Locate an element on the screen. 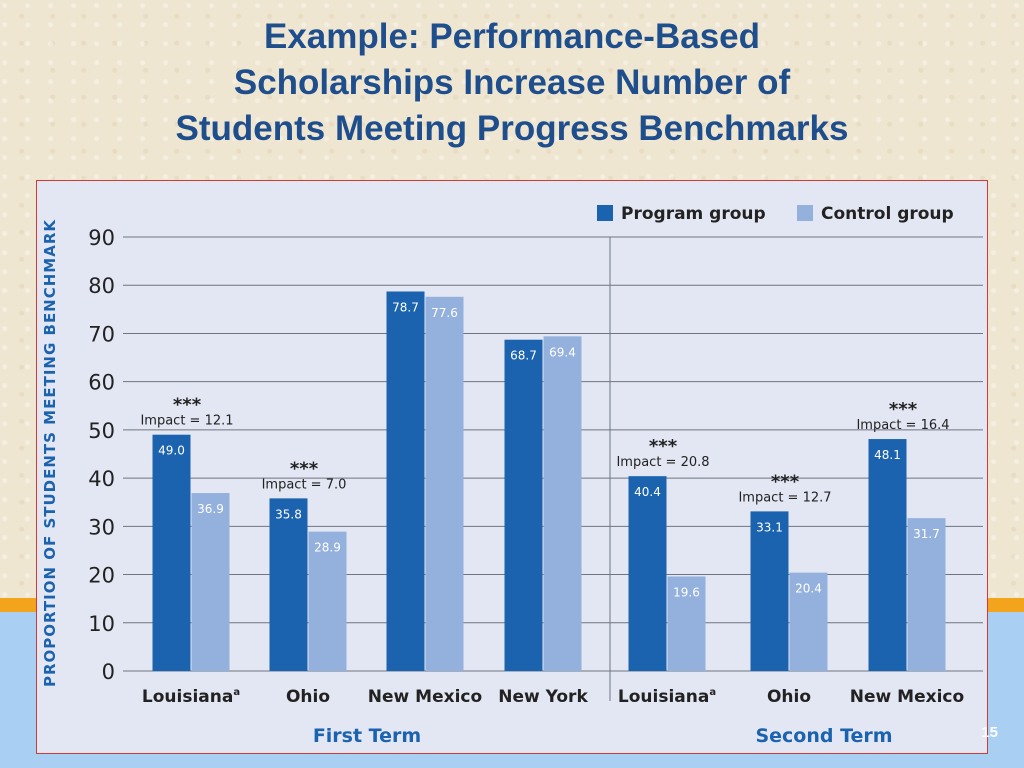  data-label-program: 49.0 is located at coordinates (171, 451).